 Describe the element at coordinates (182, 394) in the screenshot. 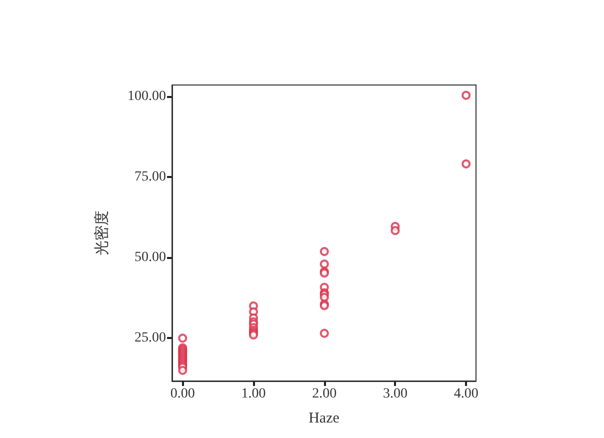

I see `x-tick-label: 0.00` at that location.